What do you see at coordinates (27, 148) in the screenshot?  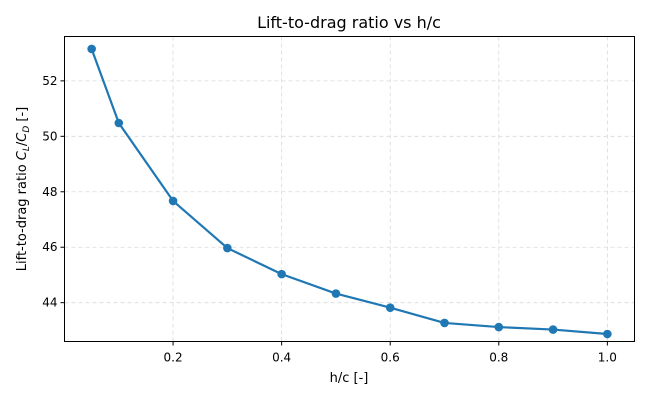 I see `y-axis-label-cl-sub: L` at bounding box center [27, 148].